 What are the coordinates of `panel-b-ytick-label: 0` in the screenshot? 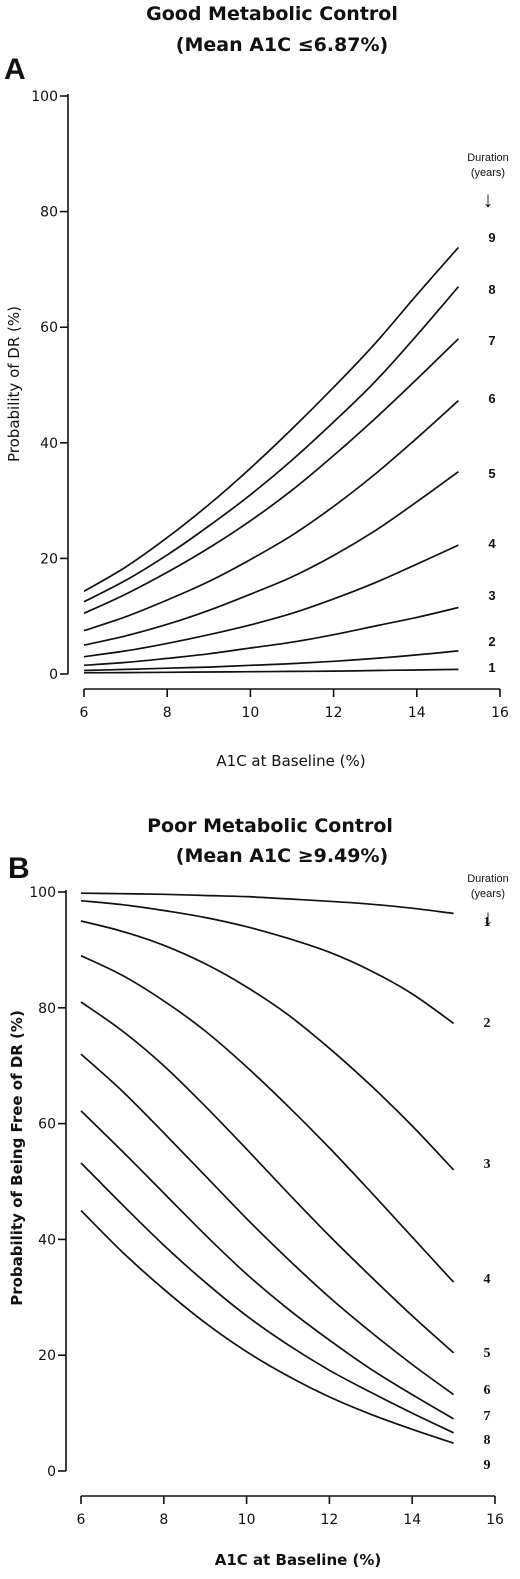 It's located at (51, 1472).